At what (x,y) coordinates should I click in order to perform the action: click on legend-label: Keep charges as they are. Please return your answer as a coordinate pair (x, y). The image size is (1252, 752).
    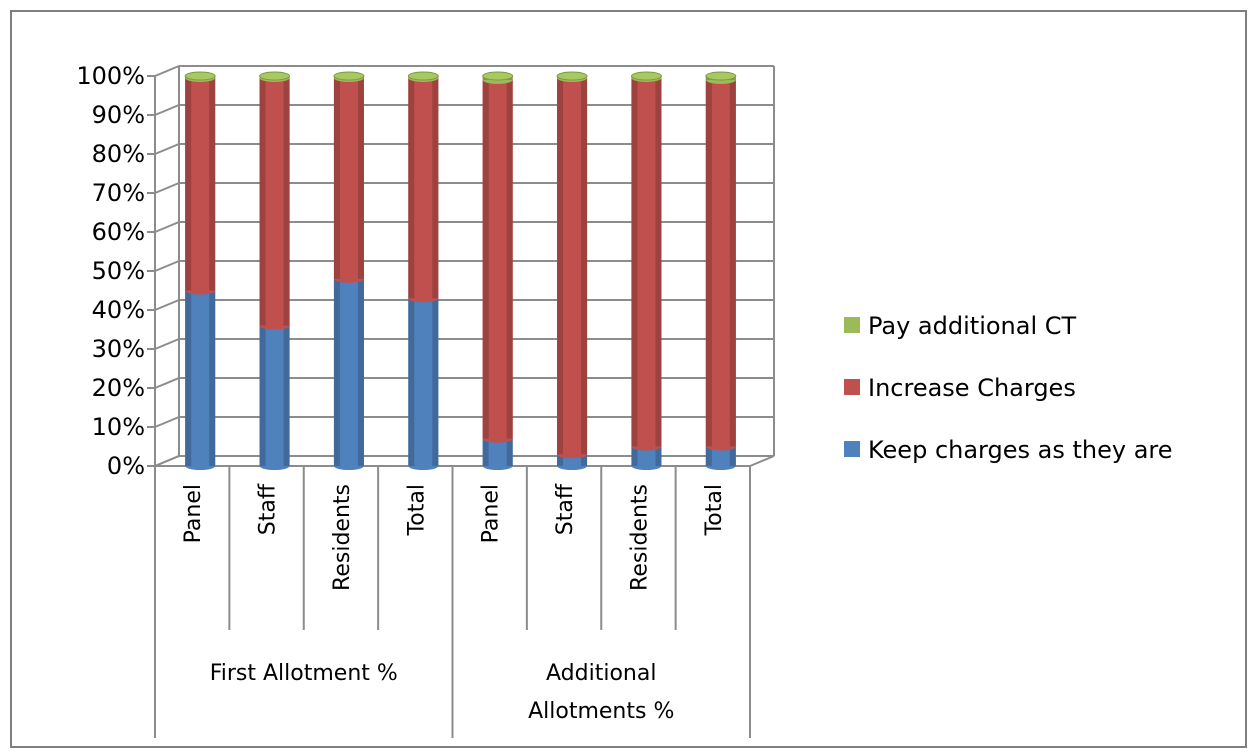
    Looking at the image, I should click on (1020, 450).